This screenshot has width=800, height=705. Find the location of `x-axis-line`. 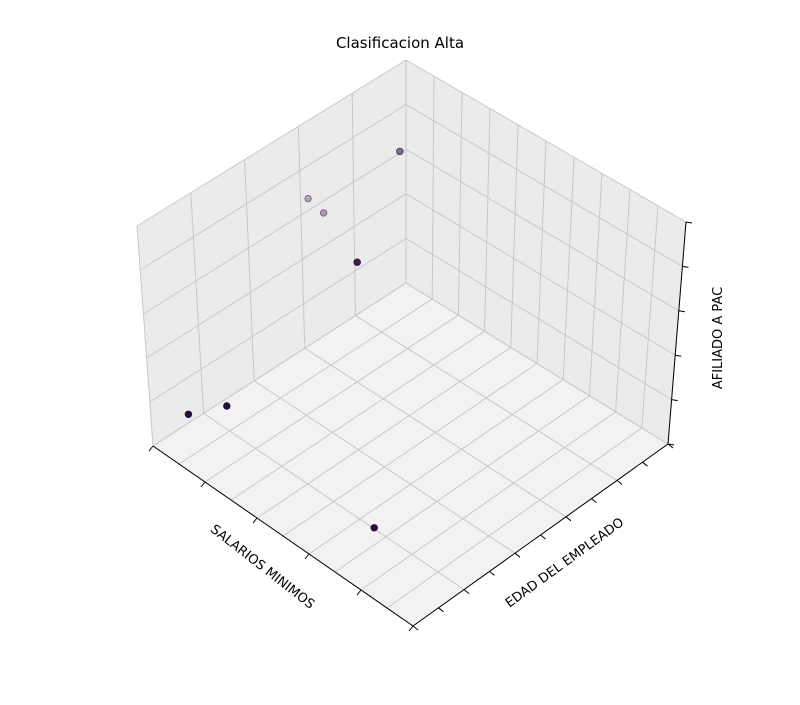

x-axis-line is located at coordinates (283, 536).